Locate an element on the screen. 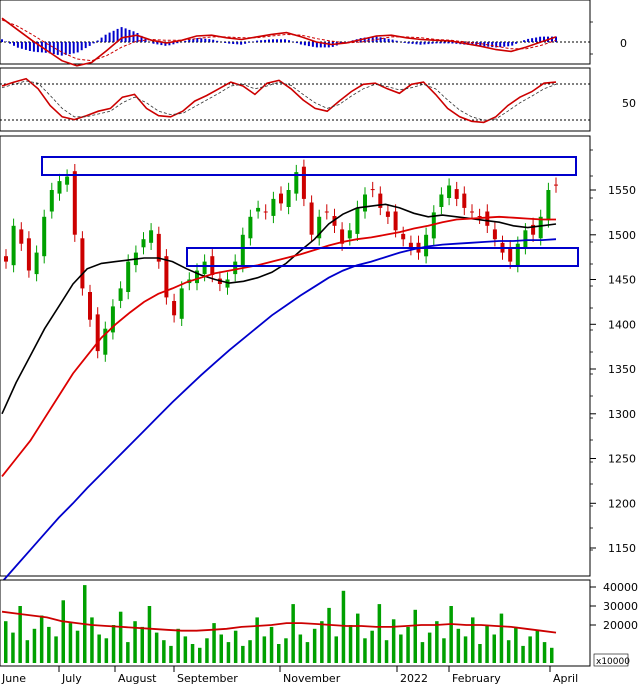 The width and height of the screenshot is (642, 687). x-axis-label: February is located at coordinates (476, 678).